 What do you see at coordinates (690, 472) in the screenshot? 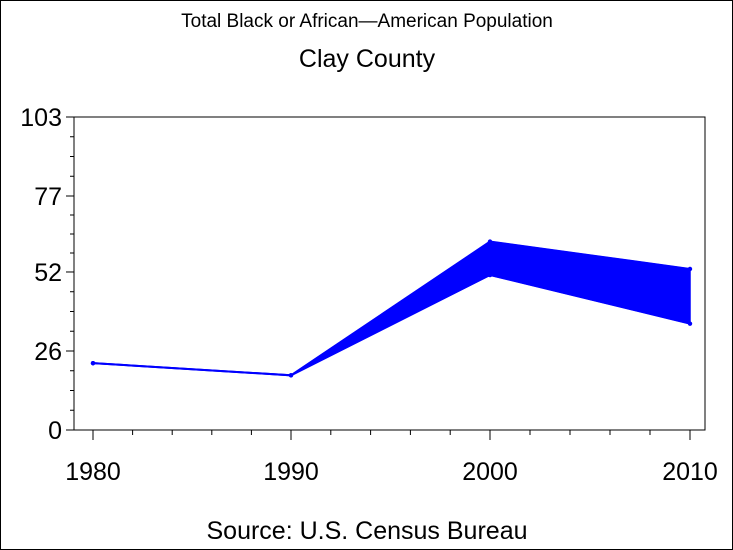
I see `x-tick-label: 2010` at bounding box center [690, 472].